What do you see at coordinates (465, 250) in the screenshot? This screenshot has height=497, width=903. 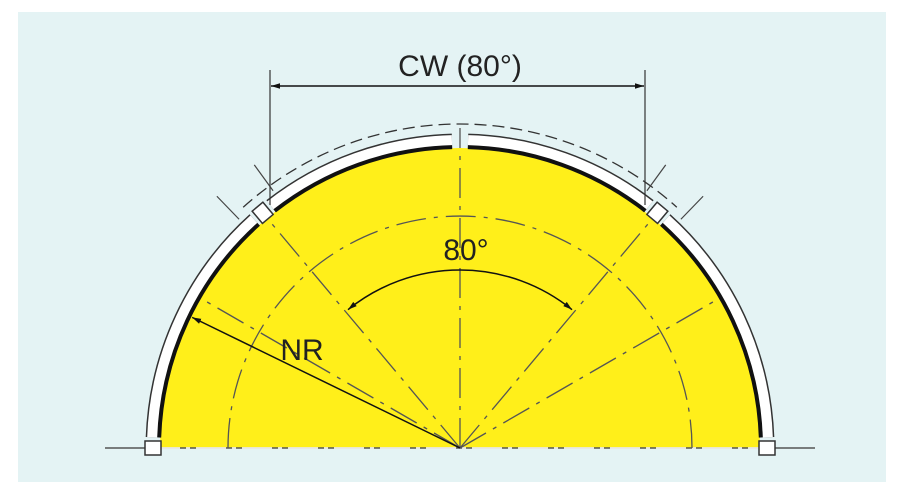 I see `angle-label: 80°` at bounding box center [465, 250].